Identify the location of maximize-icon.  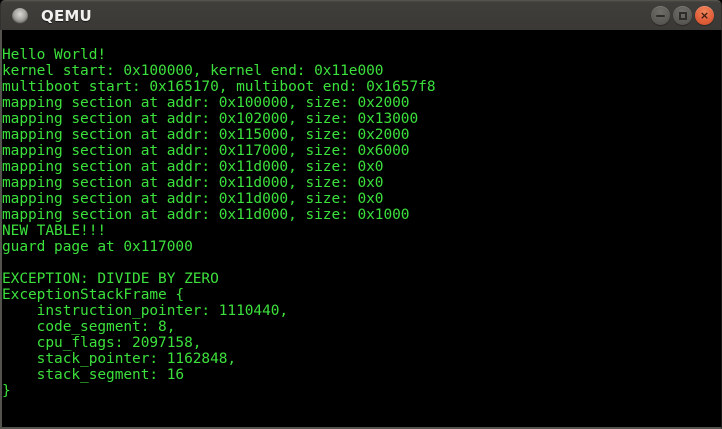
(682, 15).